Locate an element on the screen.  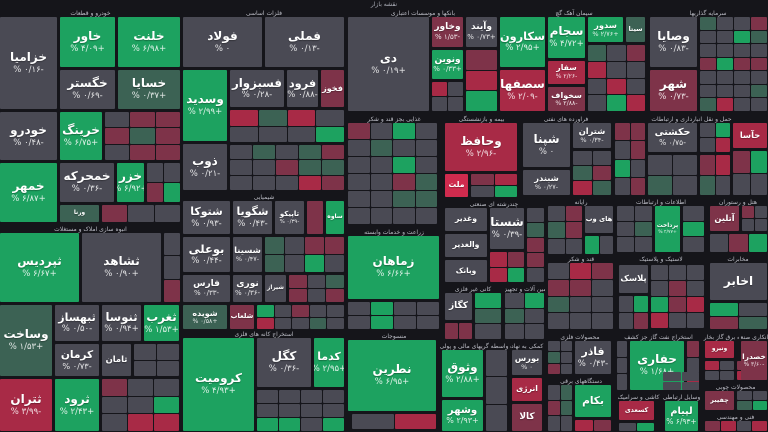
stock-tile: وحافظ -۲/۹۶ % is located at coordinates (481, 147).